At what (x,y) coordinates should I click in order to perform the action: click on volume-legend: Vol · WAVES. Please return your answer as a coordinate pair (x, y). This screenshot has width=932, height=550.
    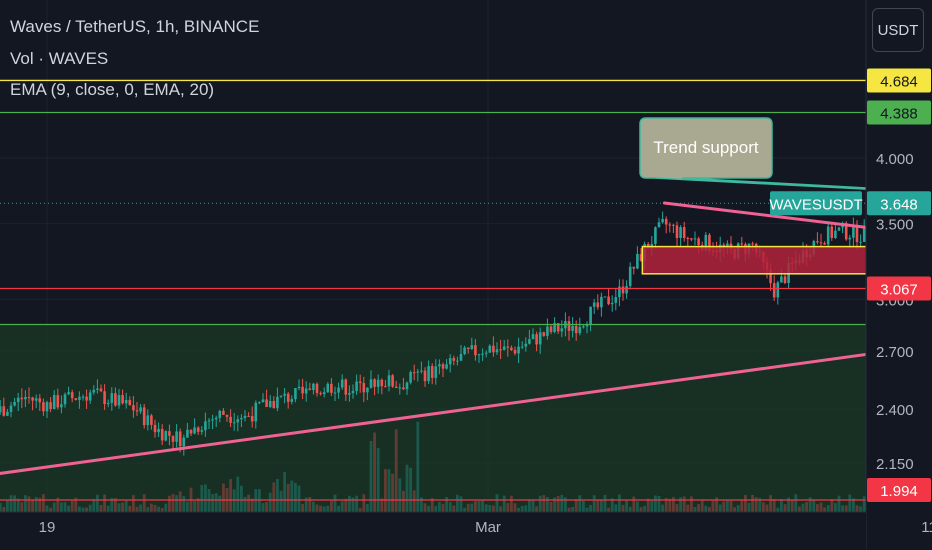
    Looking at the image, I should click on (59, 58).